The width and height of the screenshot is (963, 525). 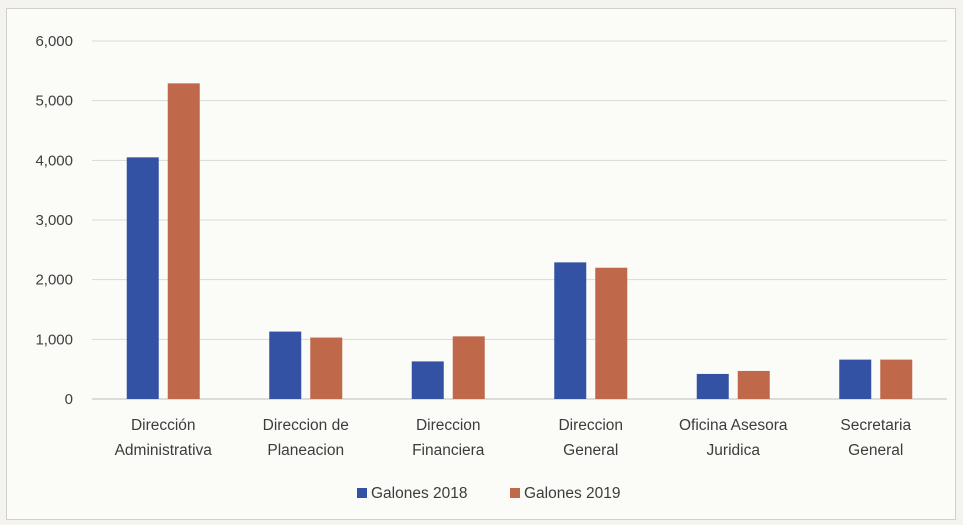 I want to click on y-axis-ticks: 0 1,000 2,000 3,000 4,000 5,000 6,000, so click(x=54, y=220).